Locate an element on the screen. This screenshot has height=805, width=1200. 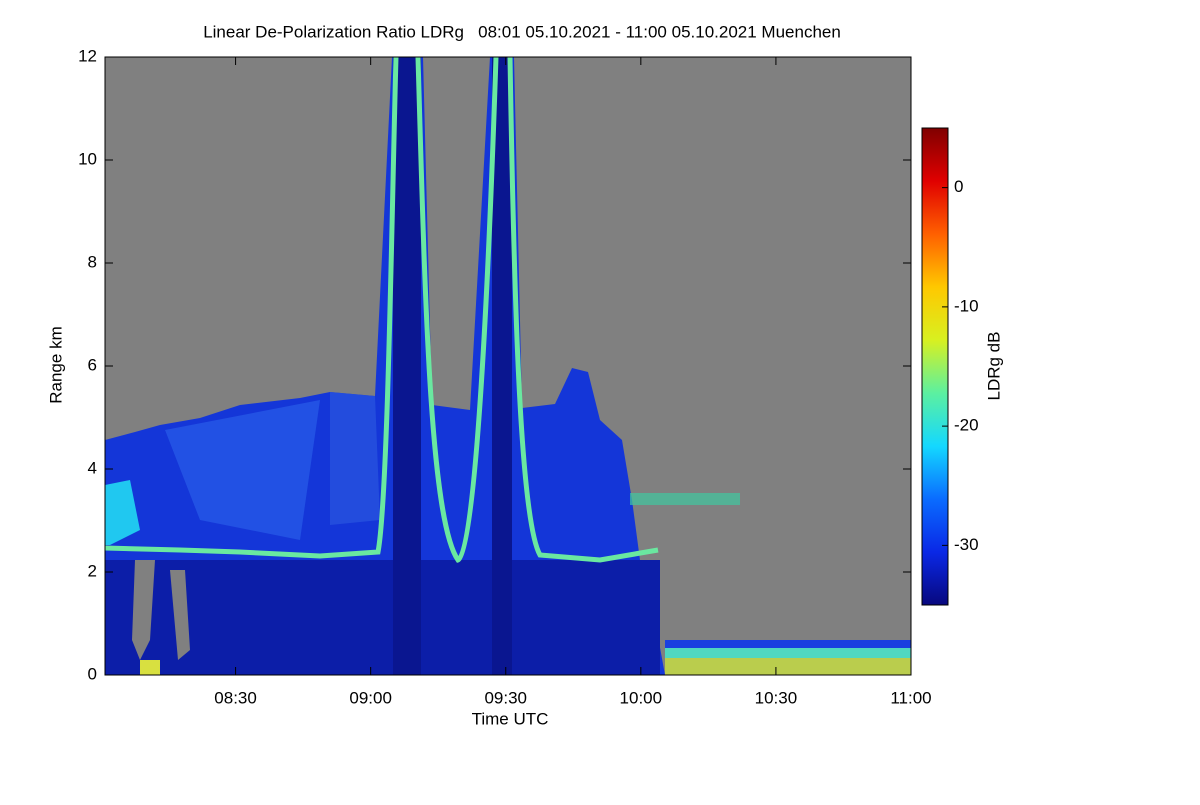
y-tick-label: 10 is located at coordinates (87, 158).